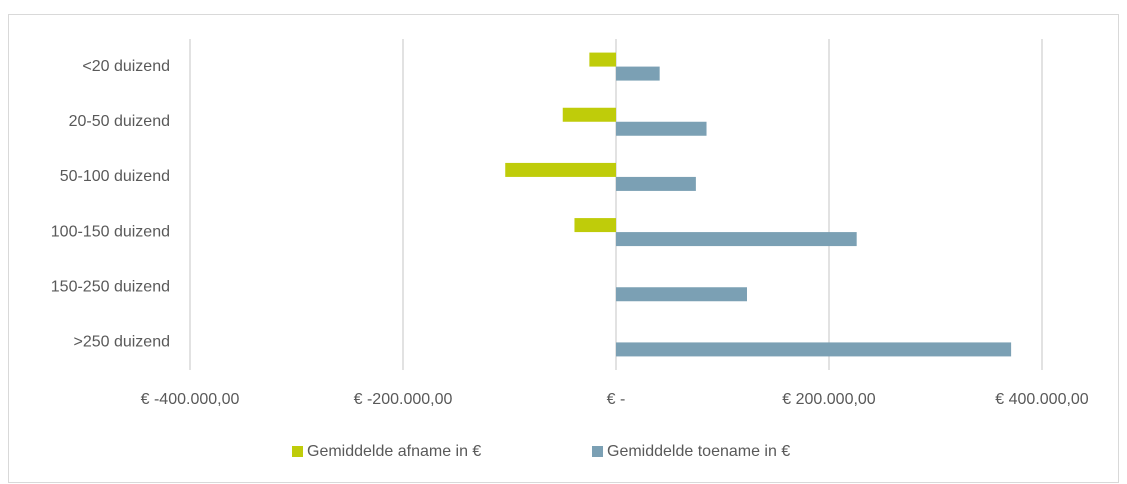 This screenshot has height=484, width=1127. What do you see at coordinates (698, 451) in the screenshot?
I see `legend-label: Gemiddelde toename in €` at bounding box center [698, 451].